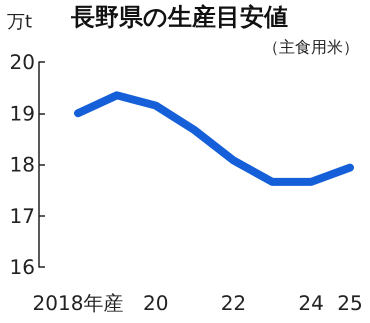 This screenshot has height=323, width=370. Describe the element at coordinates (233, 303) in the screenshot. I see `x-tick-label: 22` at that location.